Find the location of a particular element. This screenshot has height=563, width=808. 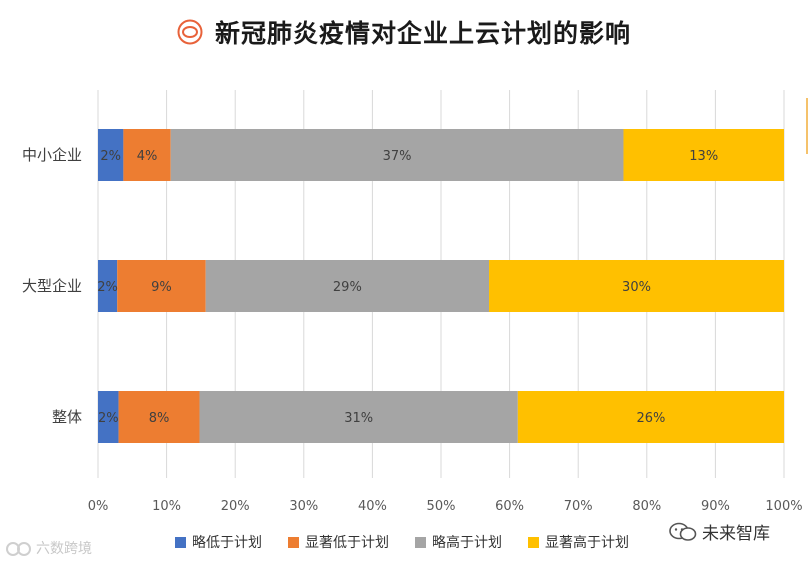

watermark-right: 未来智库 is located at coordinates (719, 531).